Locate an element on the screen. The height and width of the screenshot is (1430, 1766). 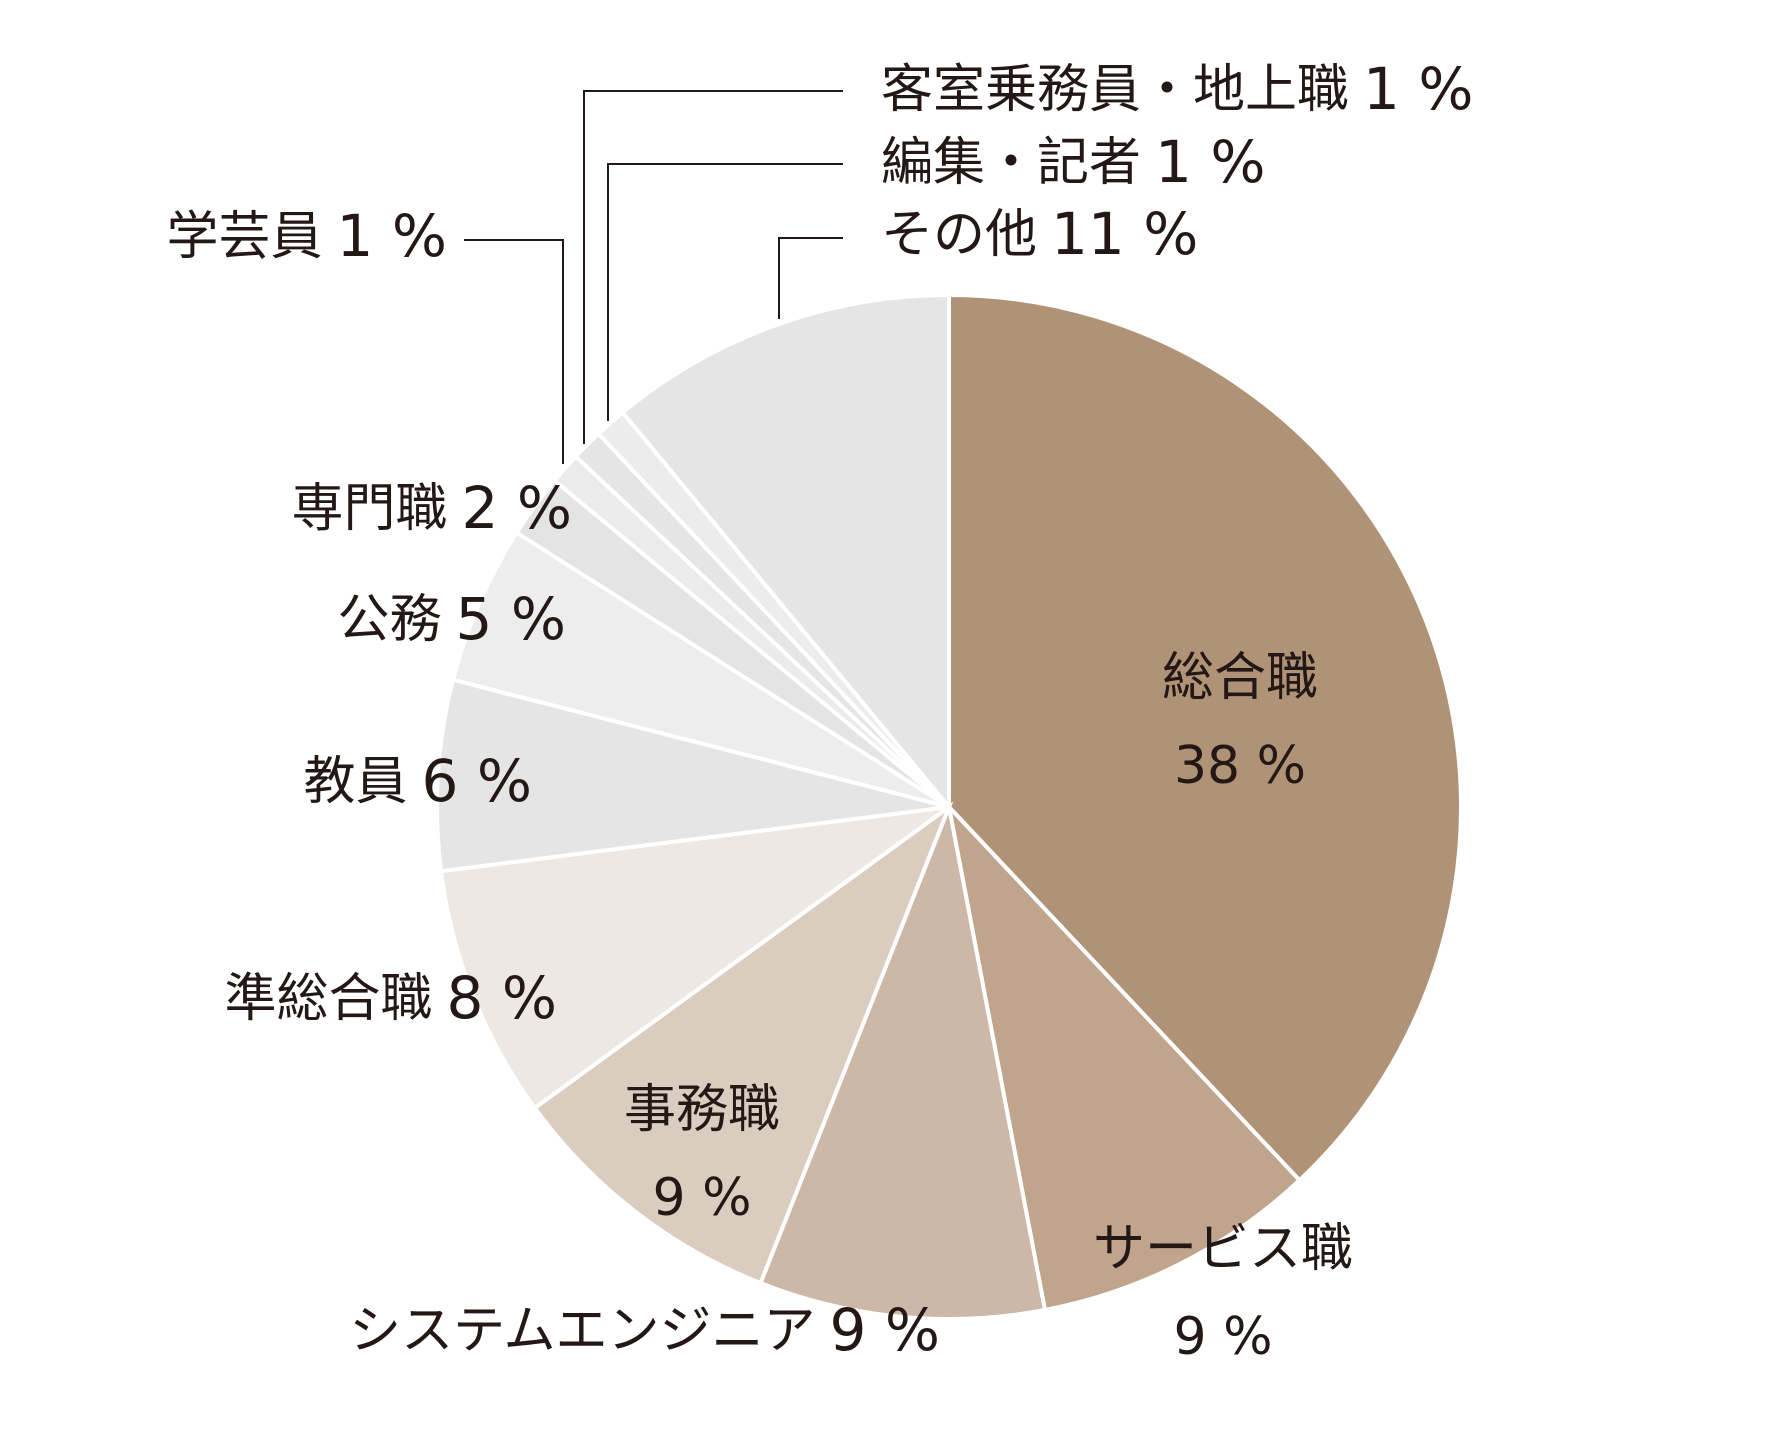
slice-label: サービス職 is located at coordinates (1223, 1249).